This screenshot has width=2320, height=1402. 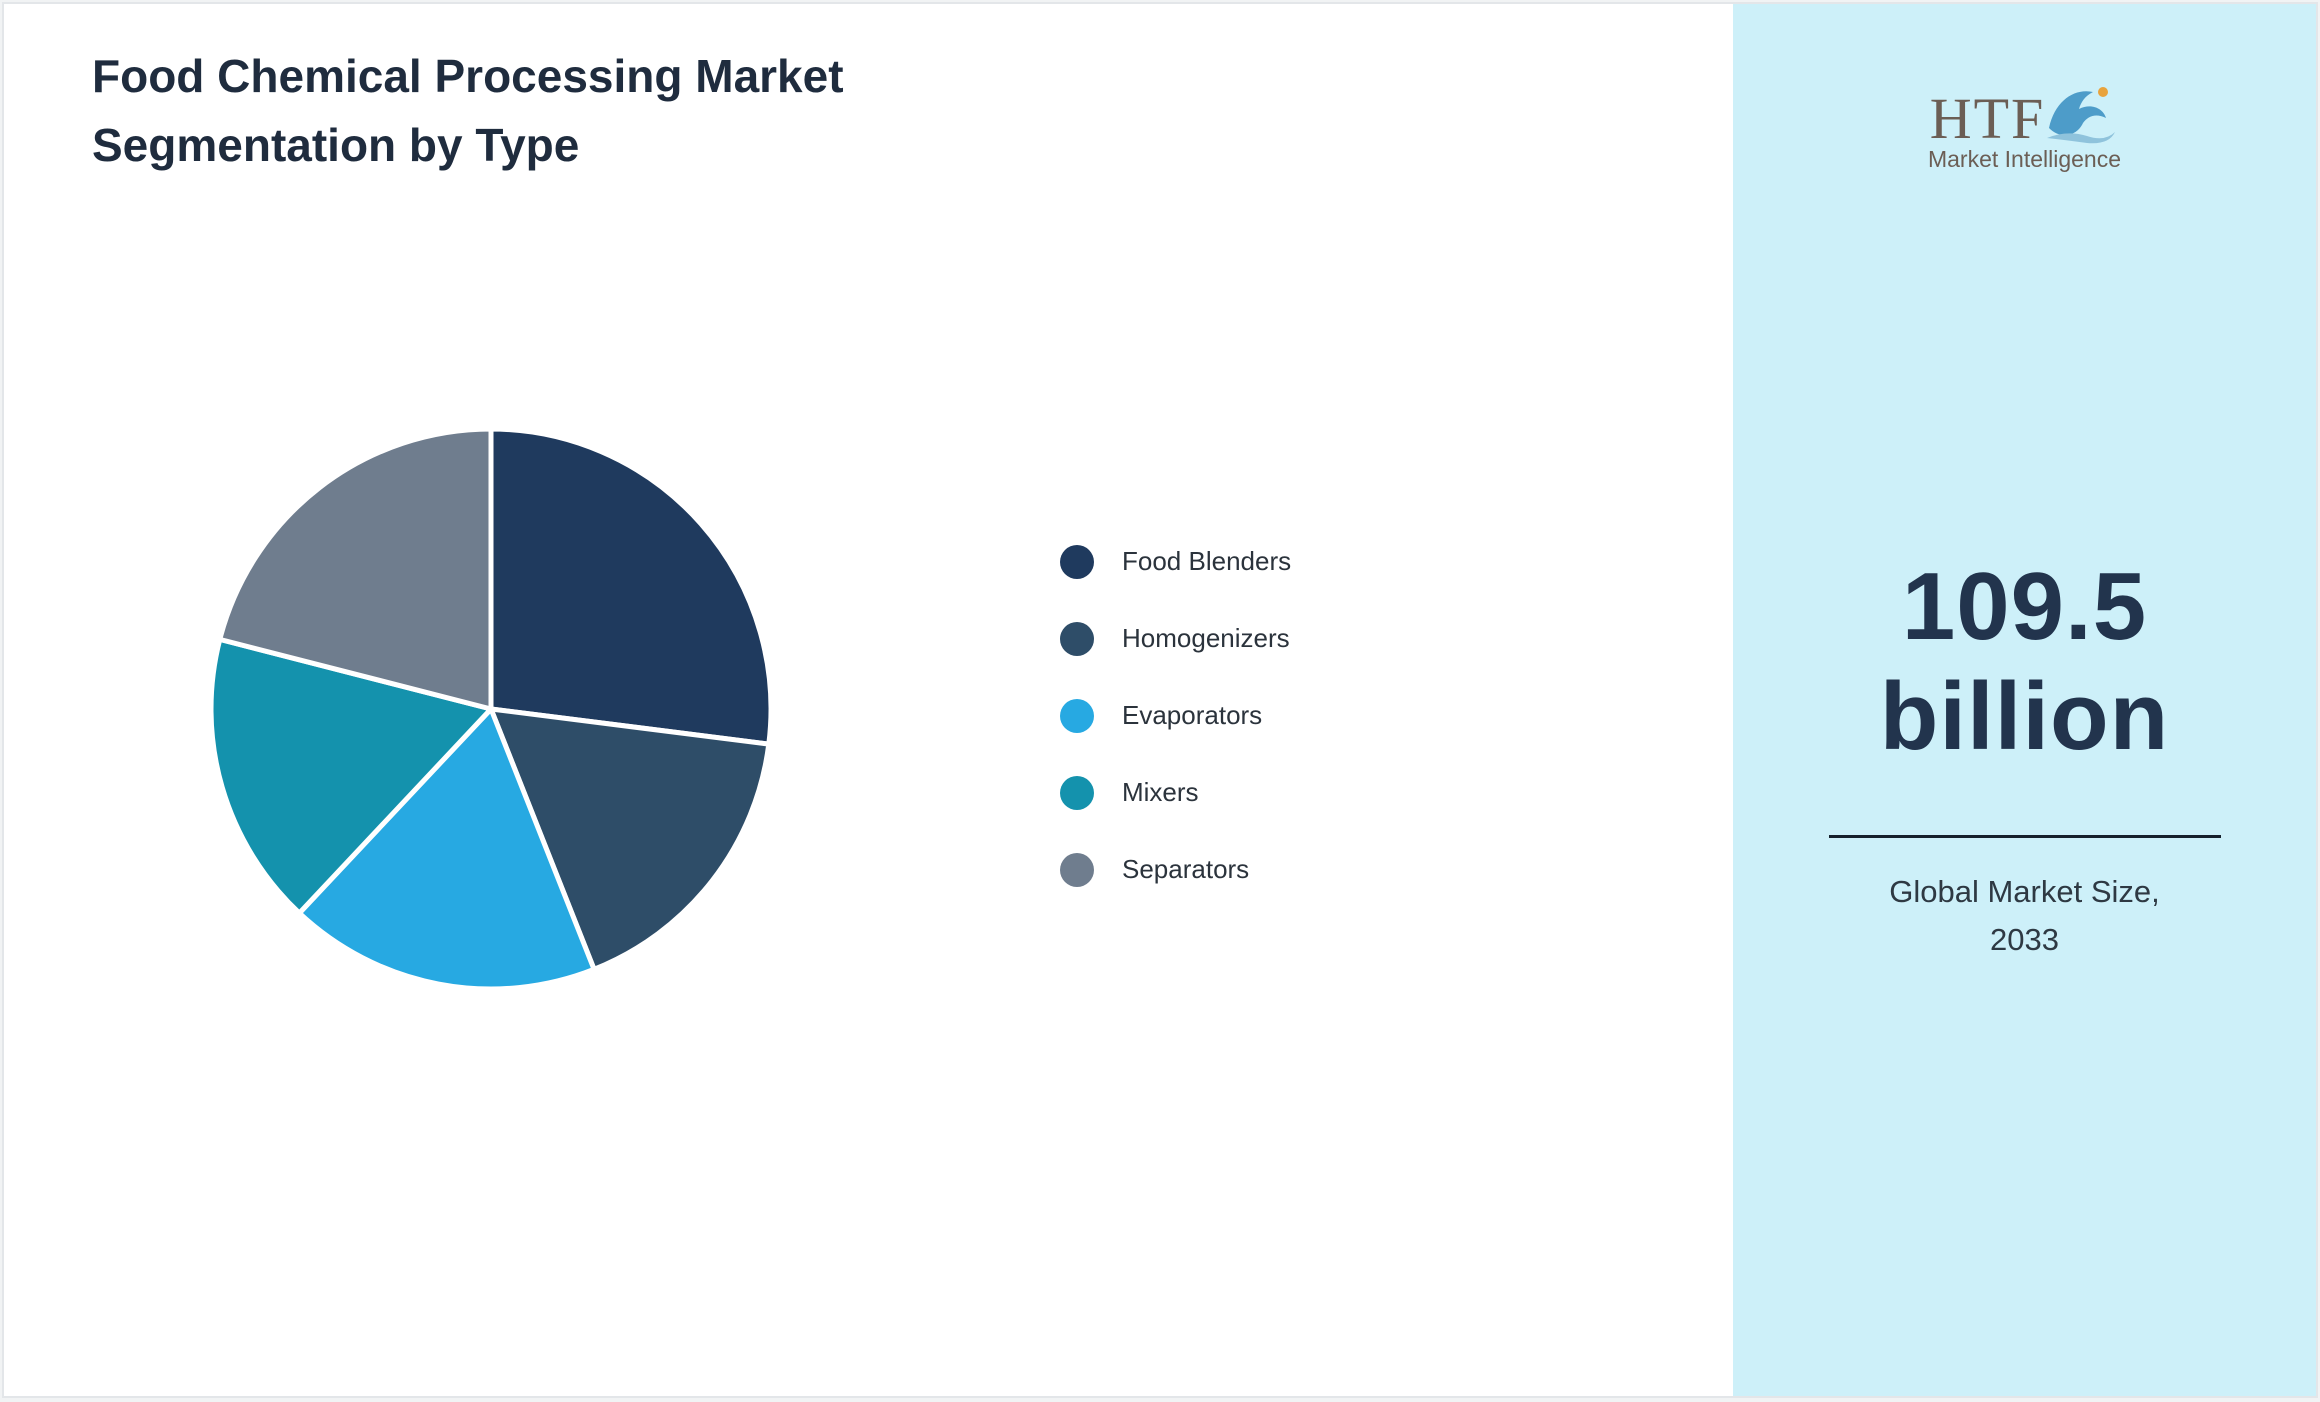 I want to click on legend-label: Food Blenders, so click(x=1207, y=561).